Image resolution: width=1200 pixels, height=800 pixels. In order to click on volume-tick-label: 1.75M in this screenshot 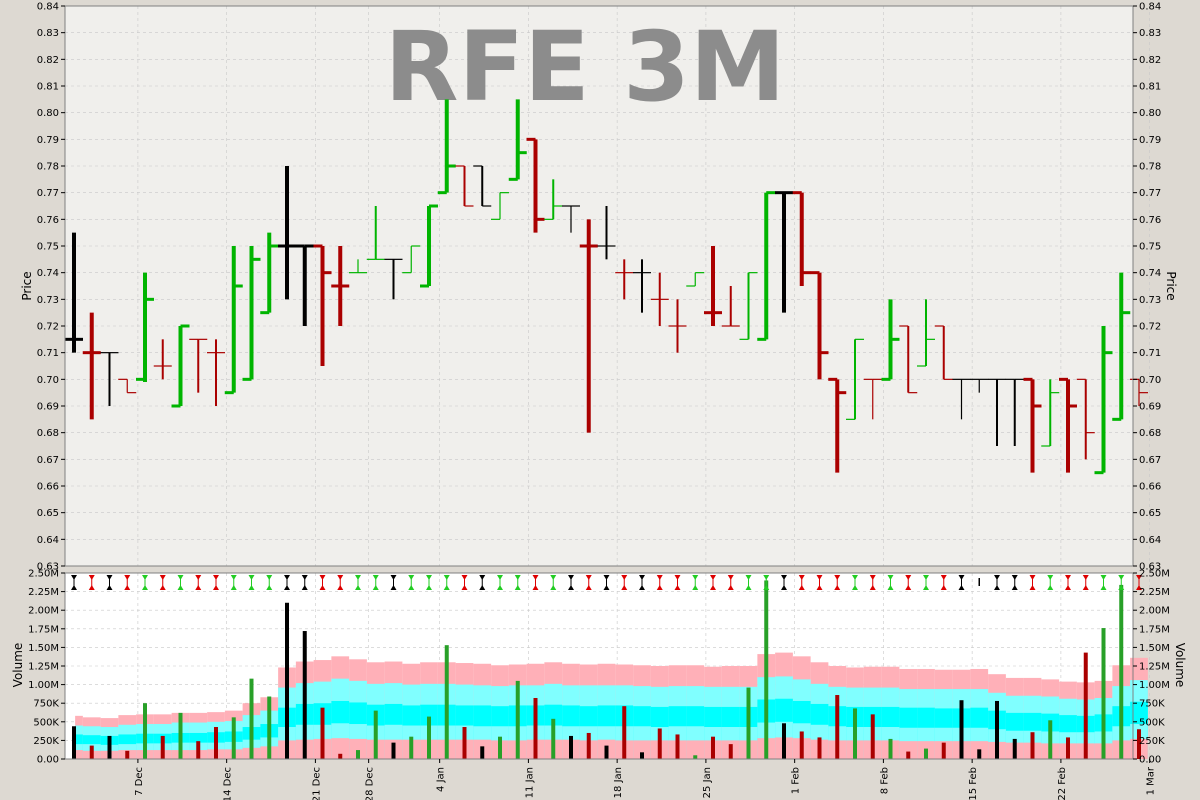, I will do `click(43, 629)`.